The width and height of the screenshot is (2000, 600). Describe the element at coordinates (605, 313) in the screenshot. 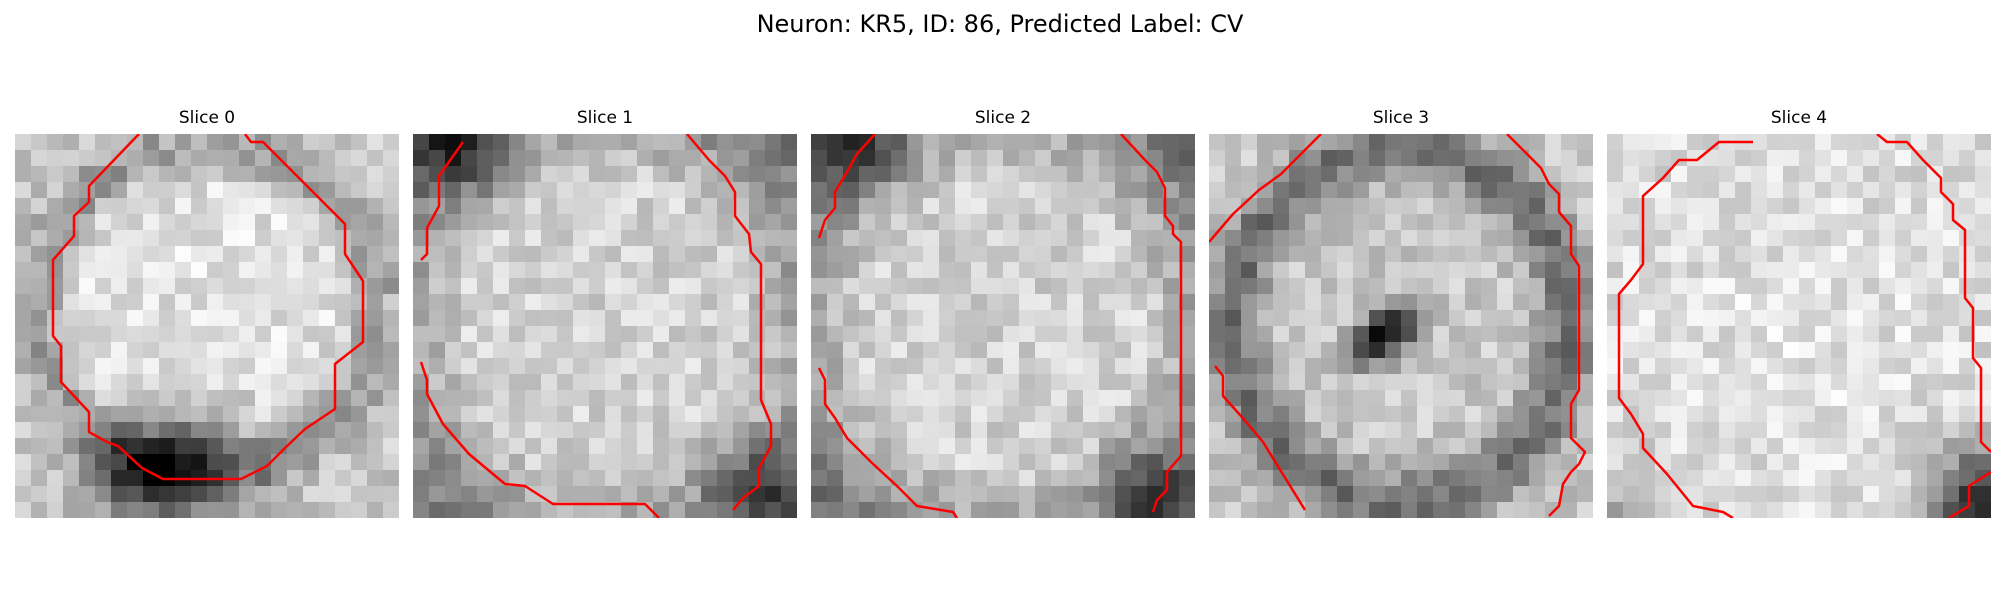

I see `slice-panel-1: Slice 1` at that location.